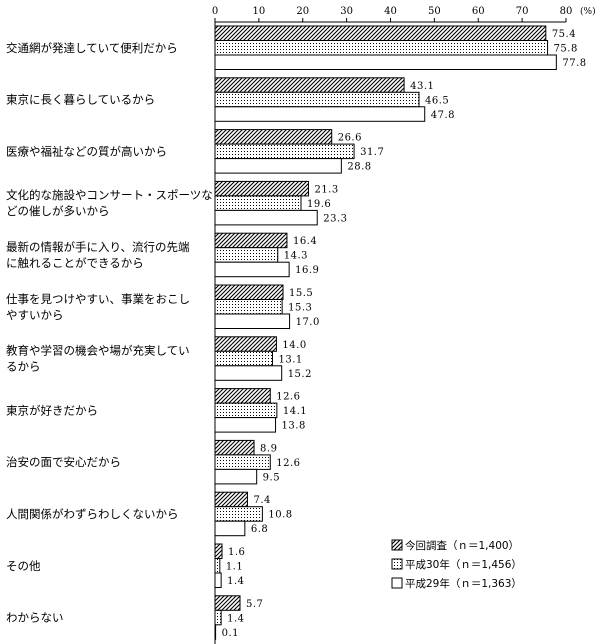 The height and width of the screenshot is (644, 600). What do you see at coordinates (397, 564) in the screenshot?
I see `legend-swatch-dots` at bounding box center [397, 564].